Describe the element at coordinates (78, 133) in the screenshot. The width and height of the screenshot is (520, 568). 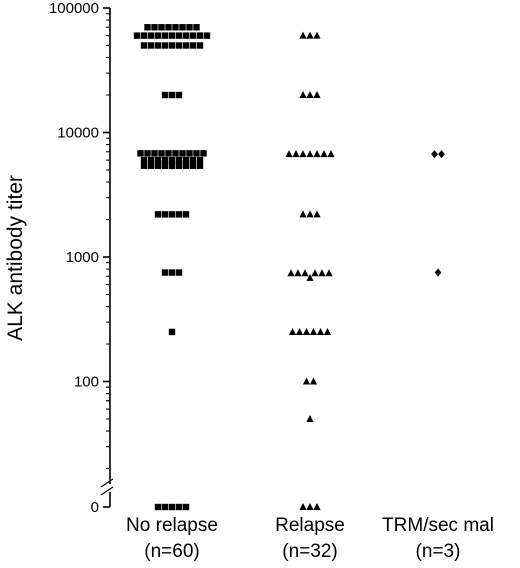
I see `y-tick-label: 10000` at that location.